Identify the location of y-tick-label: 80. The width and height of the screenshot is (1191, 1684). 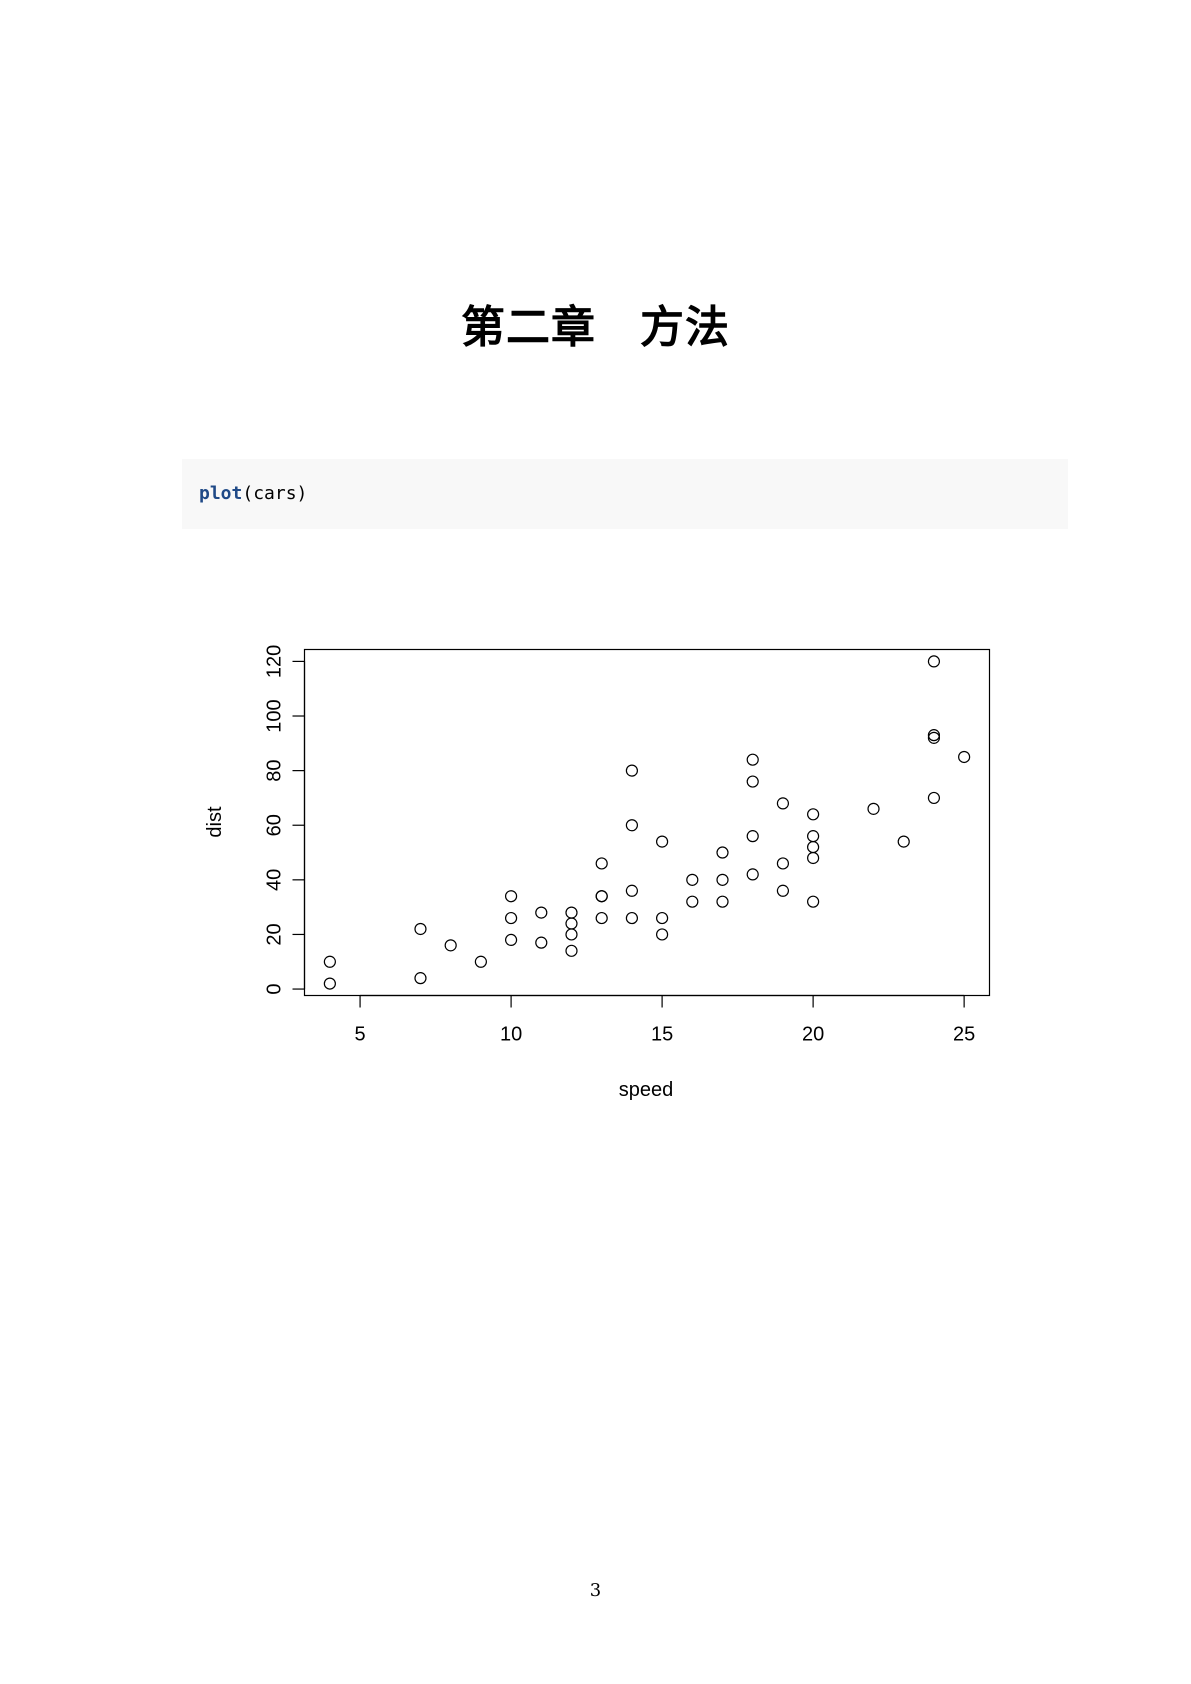
(275, 770).